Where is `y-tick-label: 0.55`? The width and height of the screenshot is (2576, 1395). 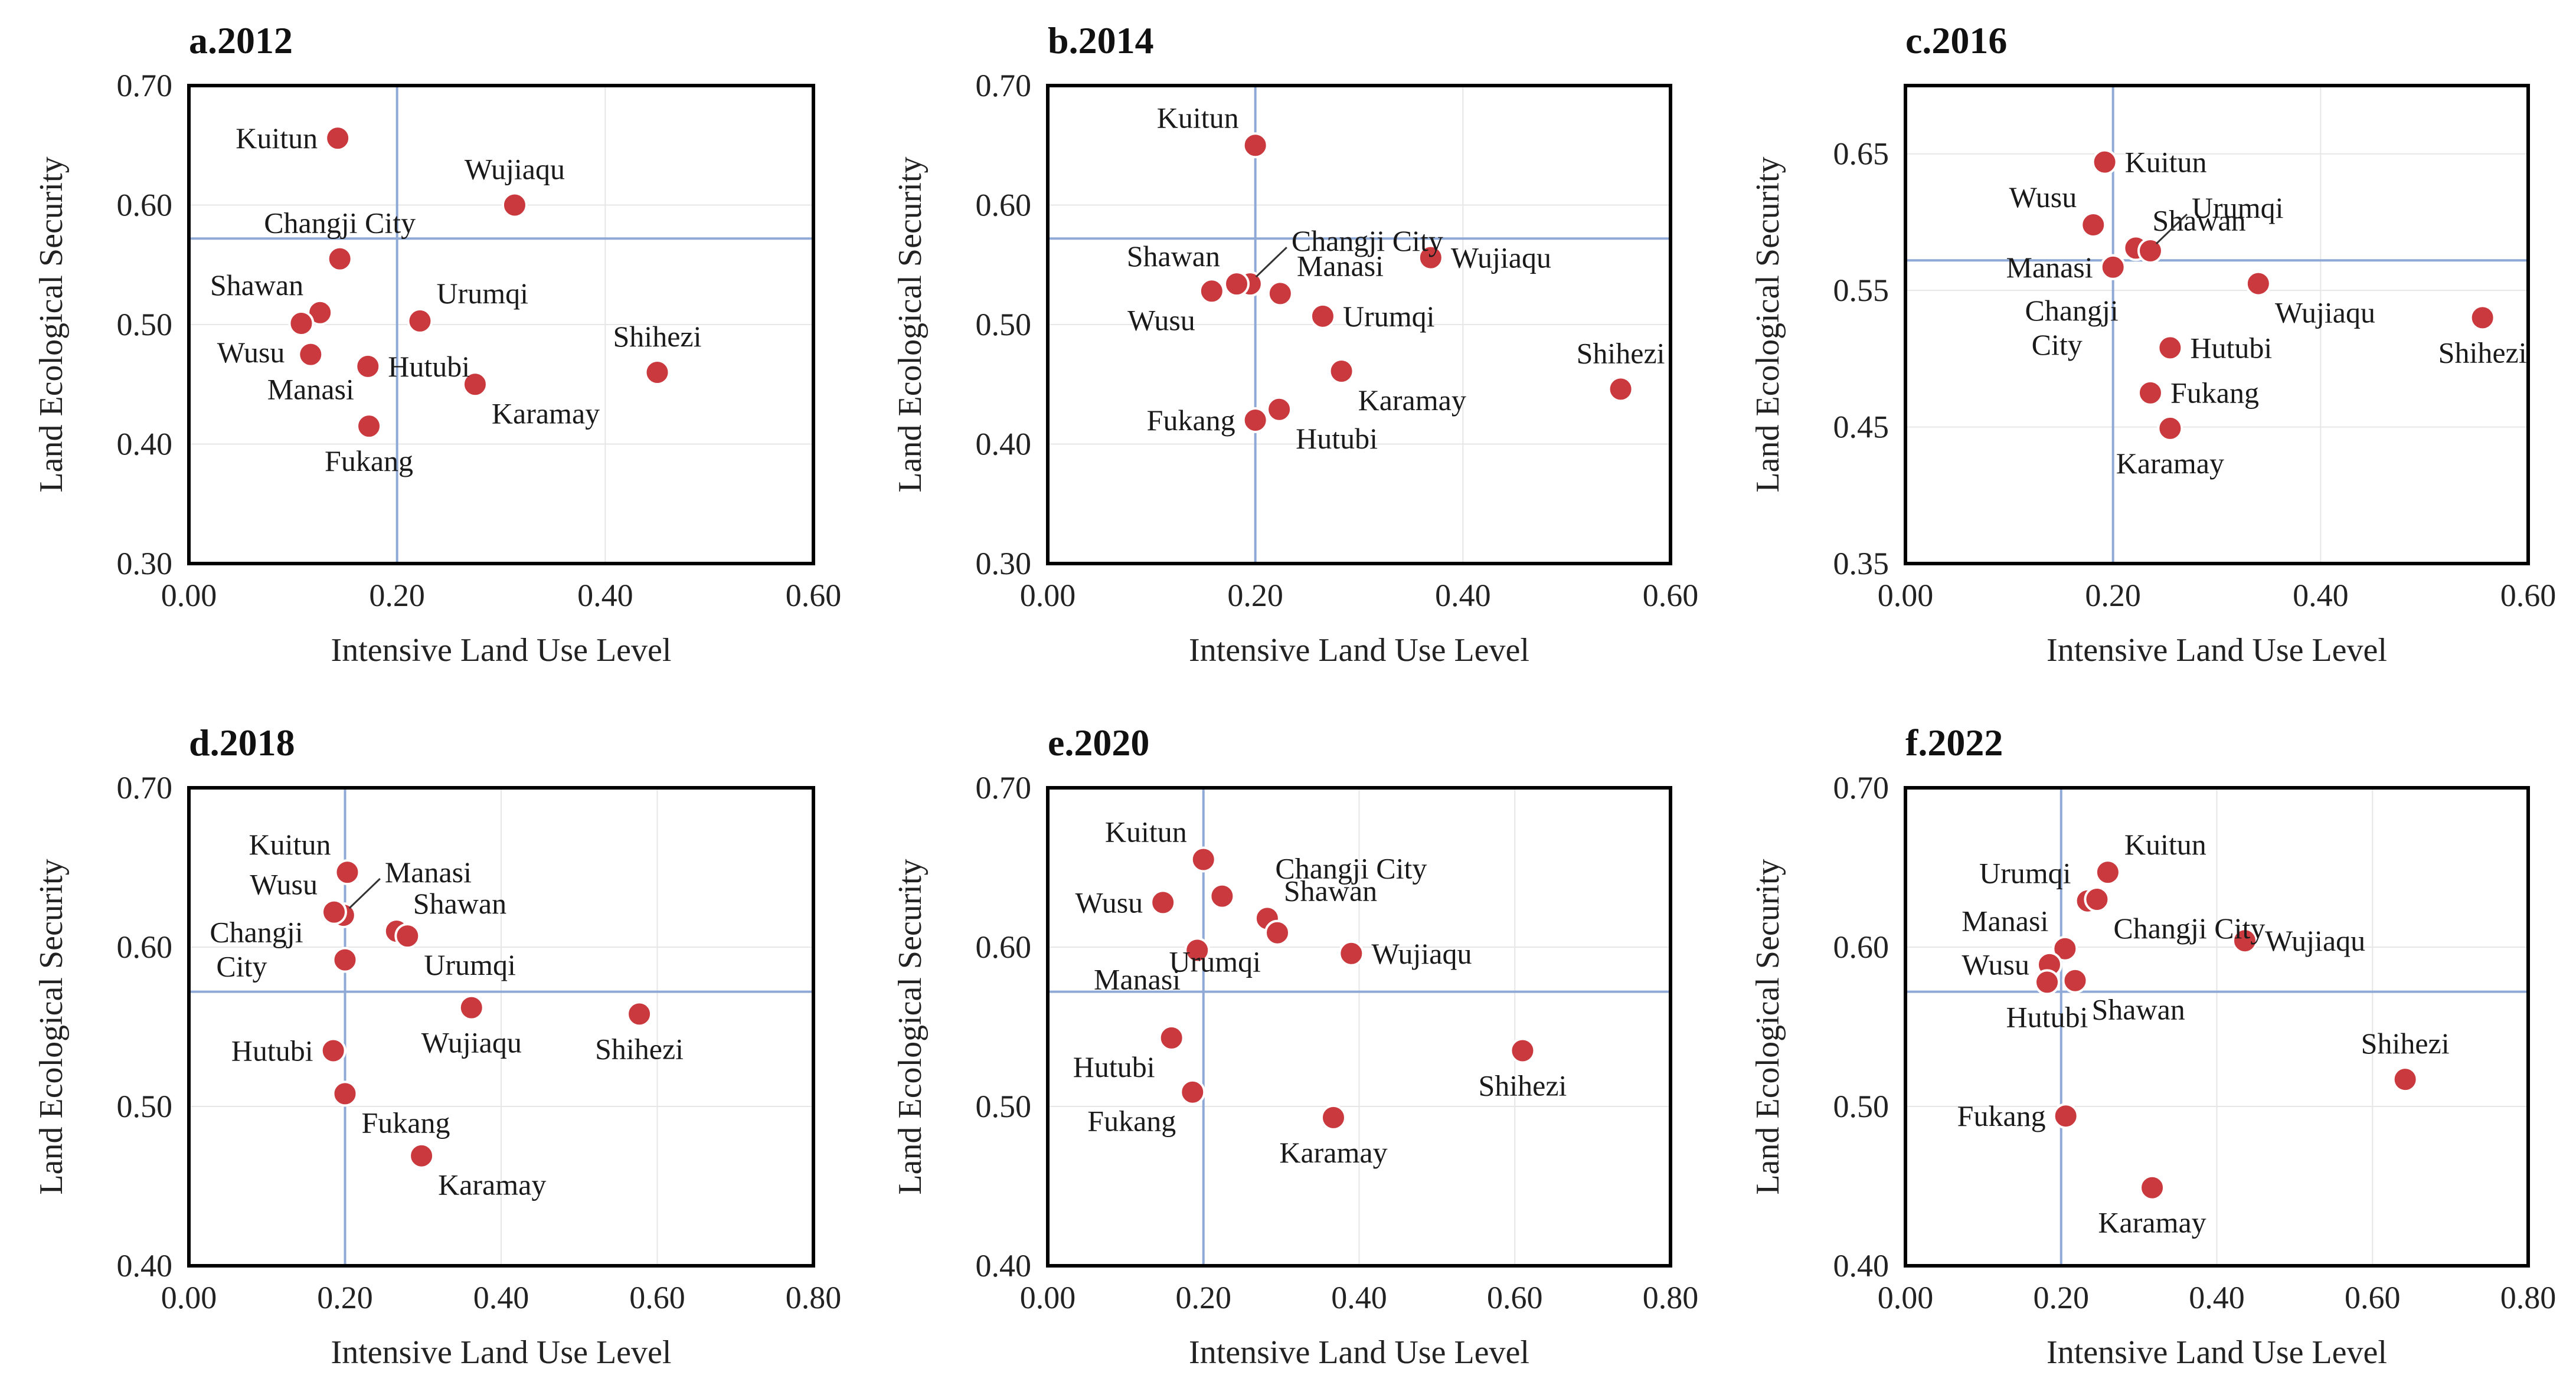 y-tick-label: 0.55 is located at coordinates (1861, 290).